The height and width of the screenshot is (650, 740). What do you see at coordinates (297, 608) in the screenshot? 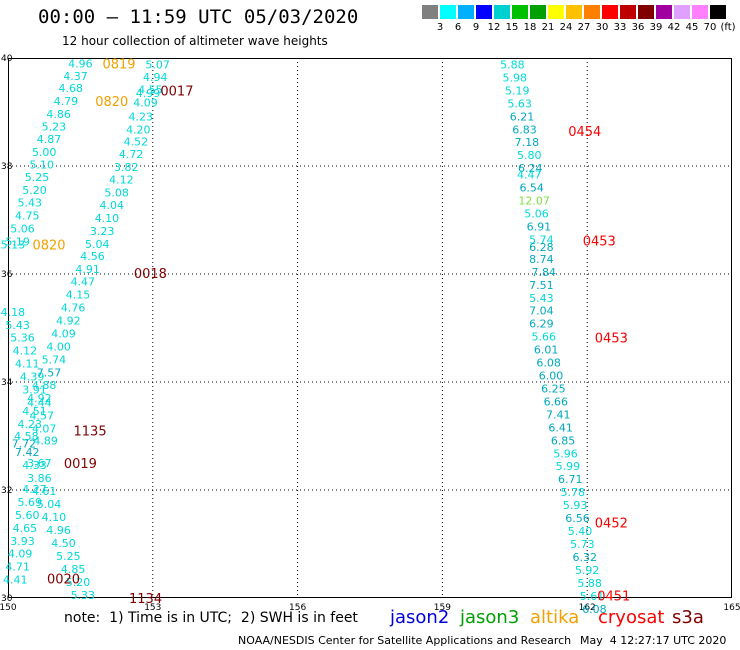
I see `lon-tick-label: 156` at bounding box center [297, 608].